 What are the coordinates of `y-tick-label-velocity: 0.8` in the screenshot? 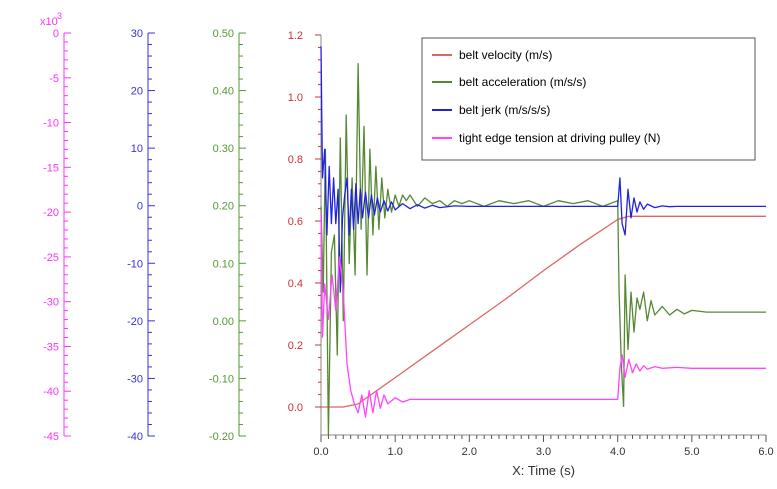 It's located at (295, 160).